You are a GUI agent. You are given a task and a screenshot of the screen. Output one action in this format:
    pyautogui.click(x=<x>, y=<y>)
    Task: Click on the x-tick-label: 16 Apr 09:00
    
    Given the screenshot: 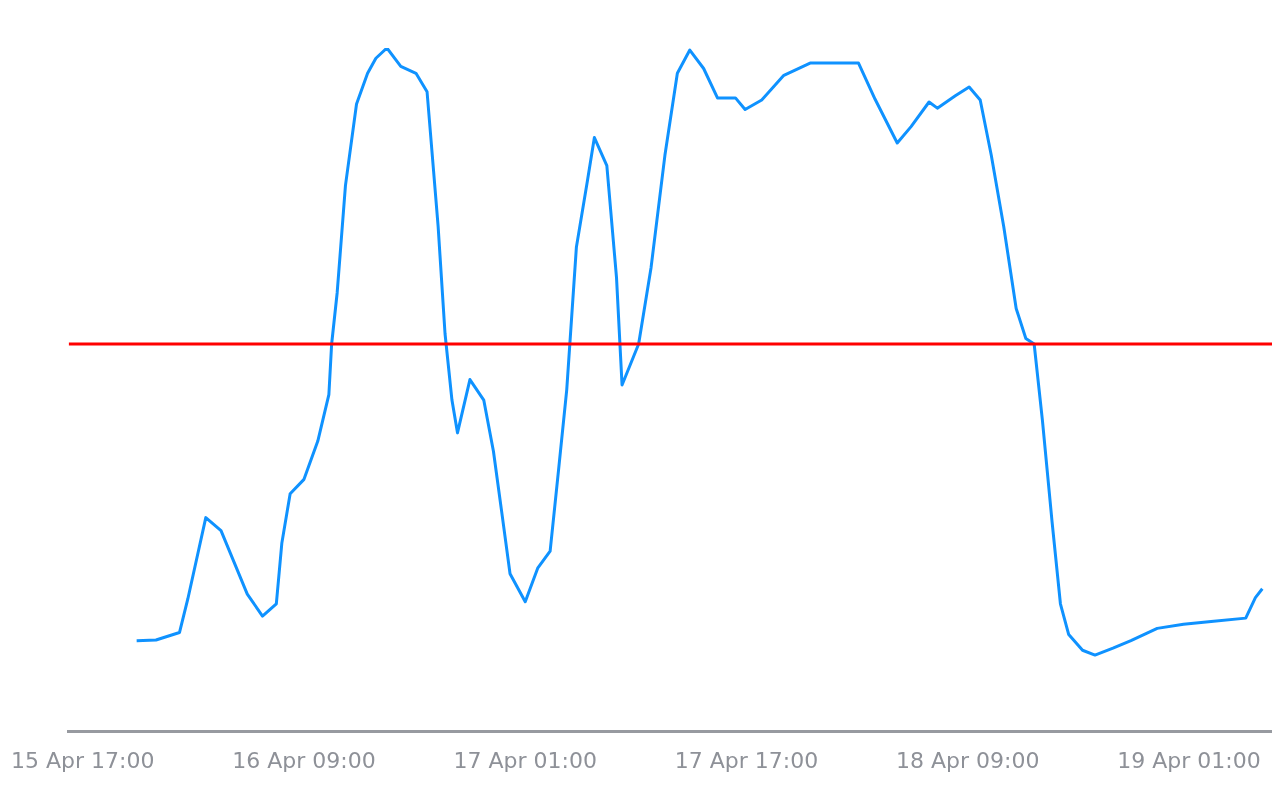 What is the action you would take?
    pyautogui.click(x=304, y=760)
    